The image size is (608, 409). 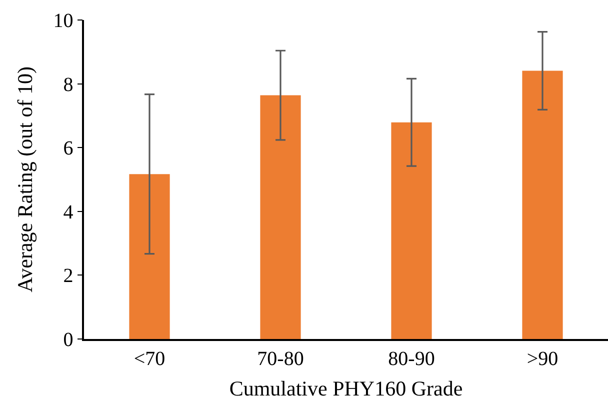 What do you see at coordinates (68, 340) in the screenshot?
I see `y-tick-label: 0` at bounding box center [68, 340].